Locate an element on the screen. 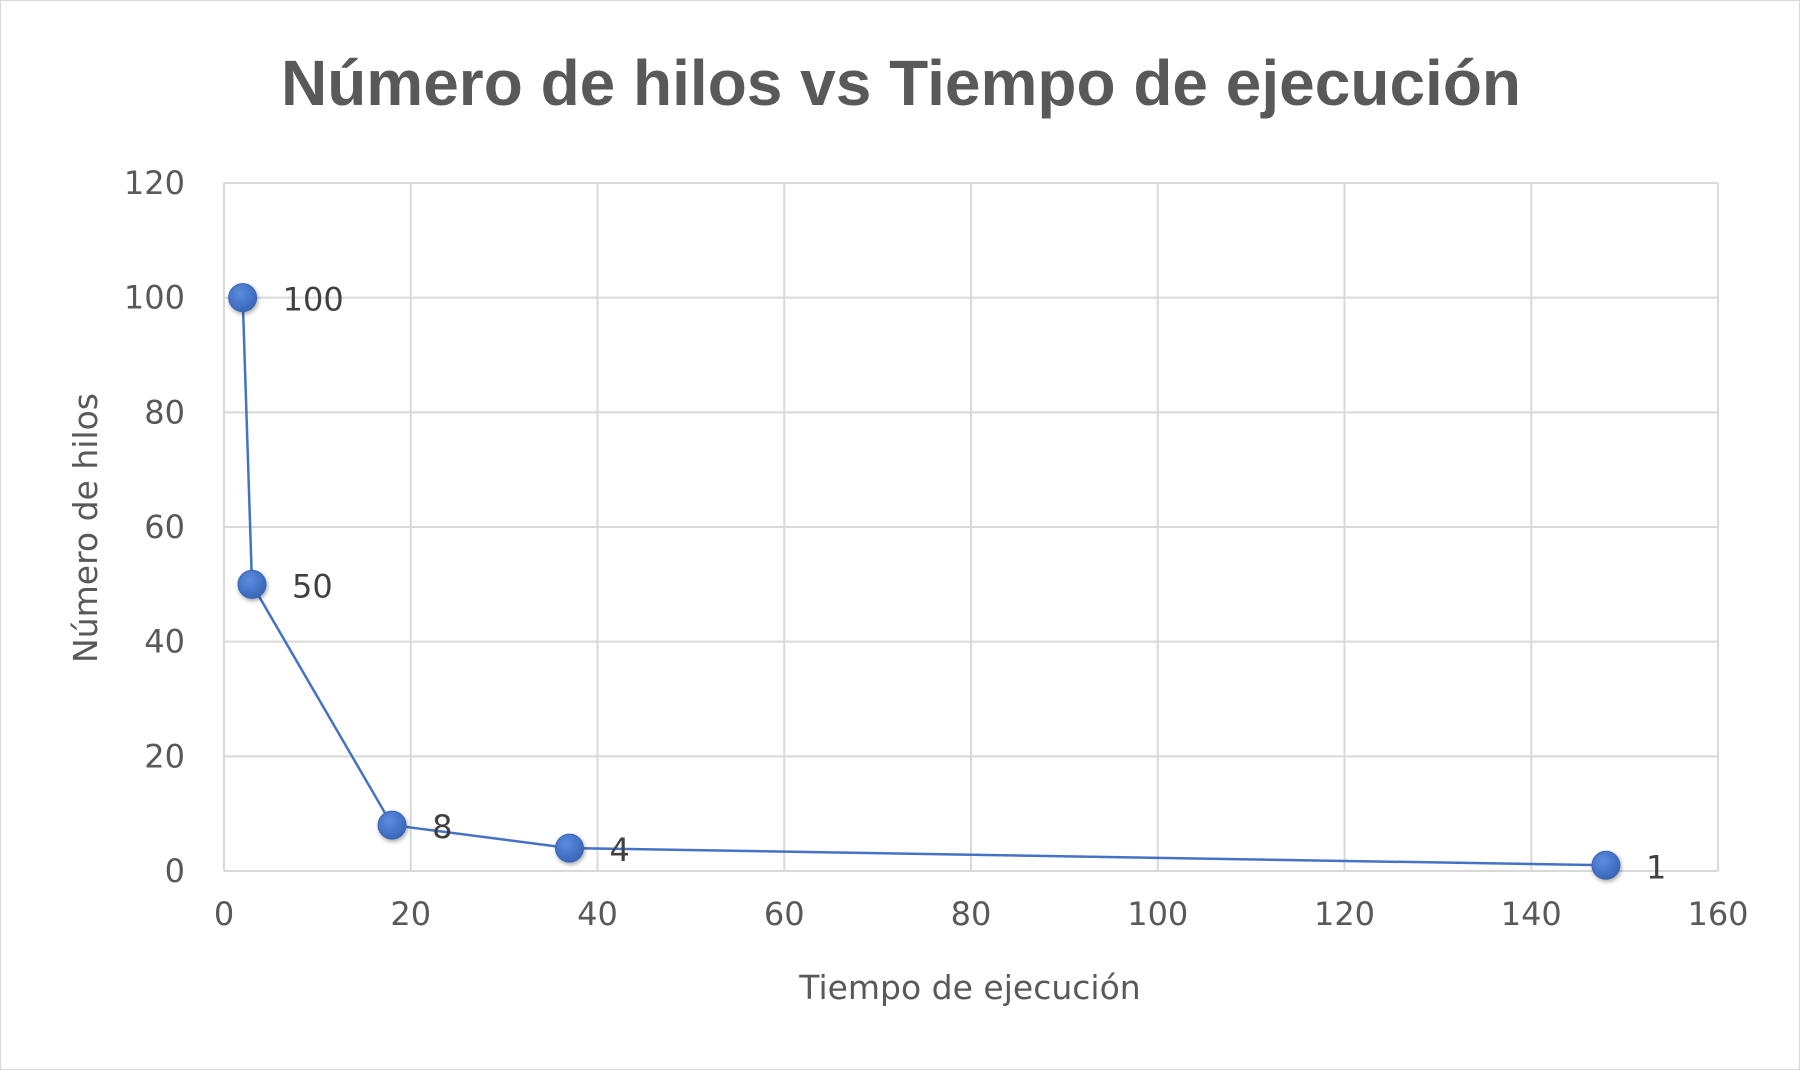 The height and width of the screenshot is (1071, 1800). x-tick-label: 140 is located at coordinates (1531, 914).